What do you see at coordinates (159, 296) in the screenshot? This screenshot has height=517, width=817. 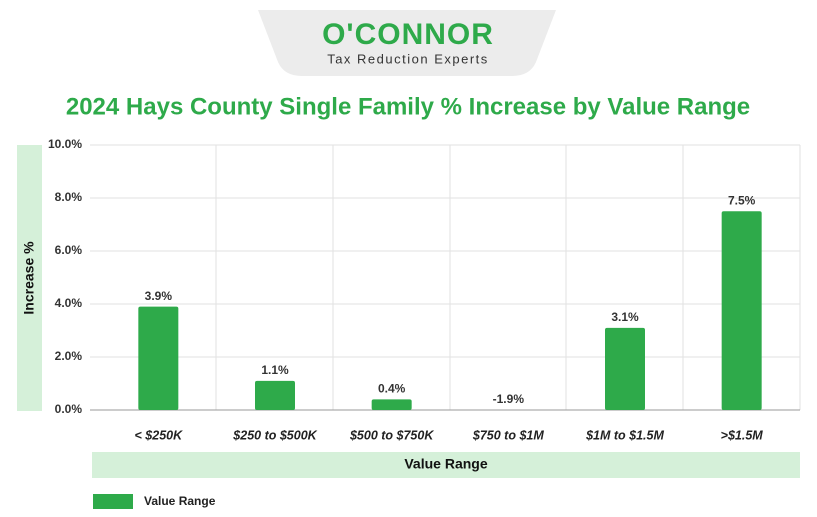 I see `data-label: 3.9%` at bounding box center [159, 296].